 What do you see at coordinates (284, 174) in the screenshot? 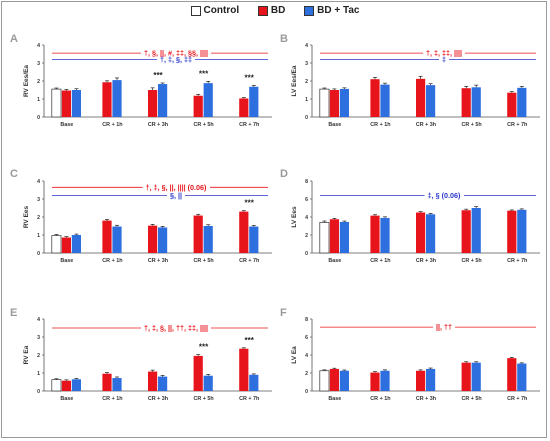
I see `panel-letter: D` at bounding box center [284, 174].